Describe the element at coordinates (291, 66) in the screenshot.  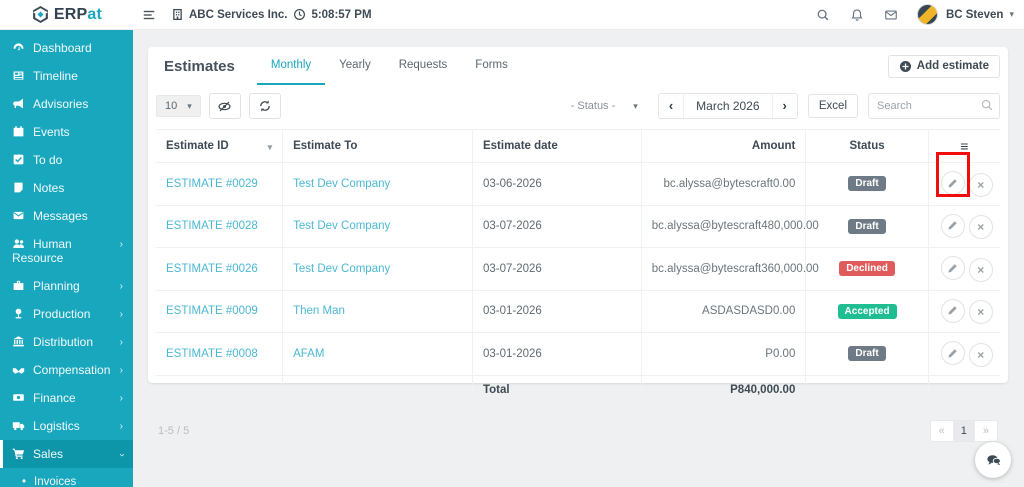
I see `tab-monthly: Monthly` at that location.